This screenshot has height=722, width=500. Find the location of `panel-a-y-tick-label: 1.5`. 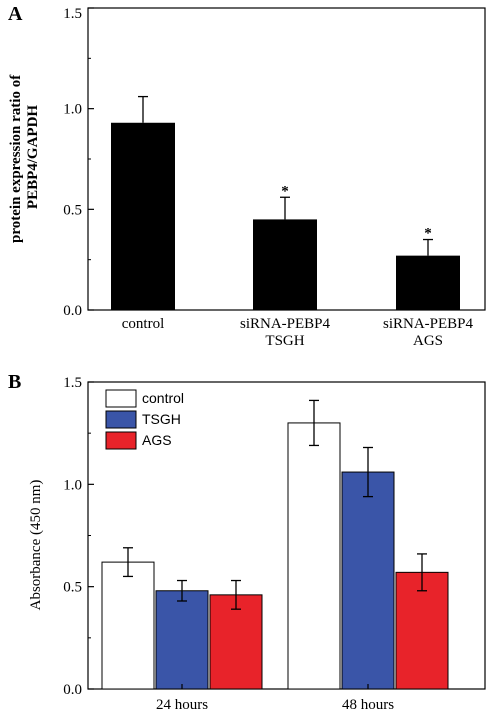

panel-a-y-tick-label: 1.5 is located at coordinates (72, 14).